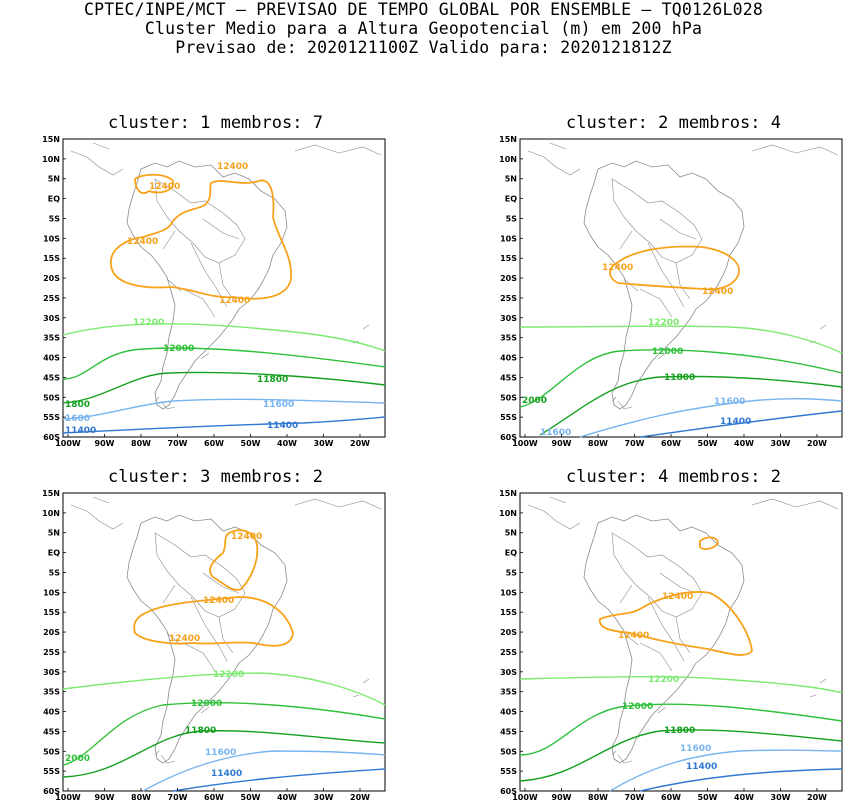 The image size is (847, 803). Describe the element at coordinates (215, 123) in the screenshot. I see `panel-1-title: cluster: 1 membros: 7` at that location.